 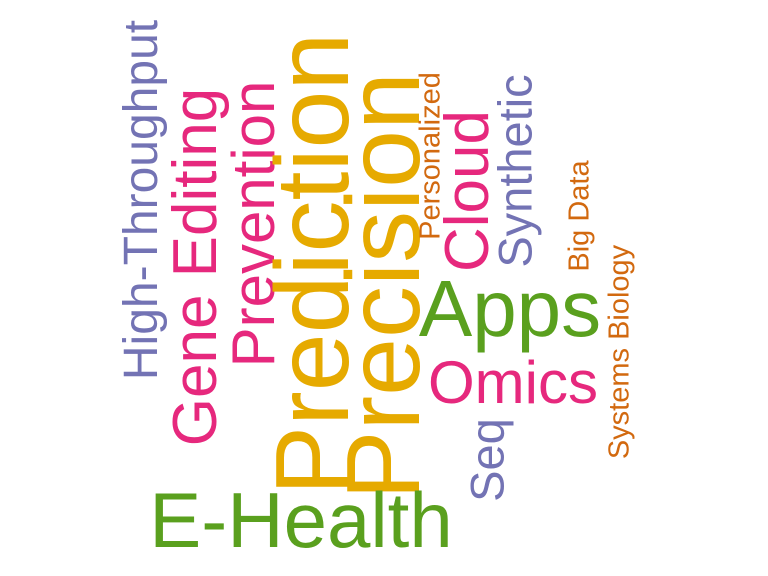 I want to click on word-high-throughput: High-Throughput, so click(x=141, y=200).